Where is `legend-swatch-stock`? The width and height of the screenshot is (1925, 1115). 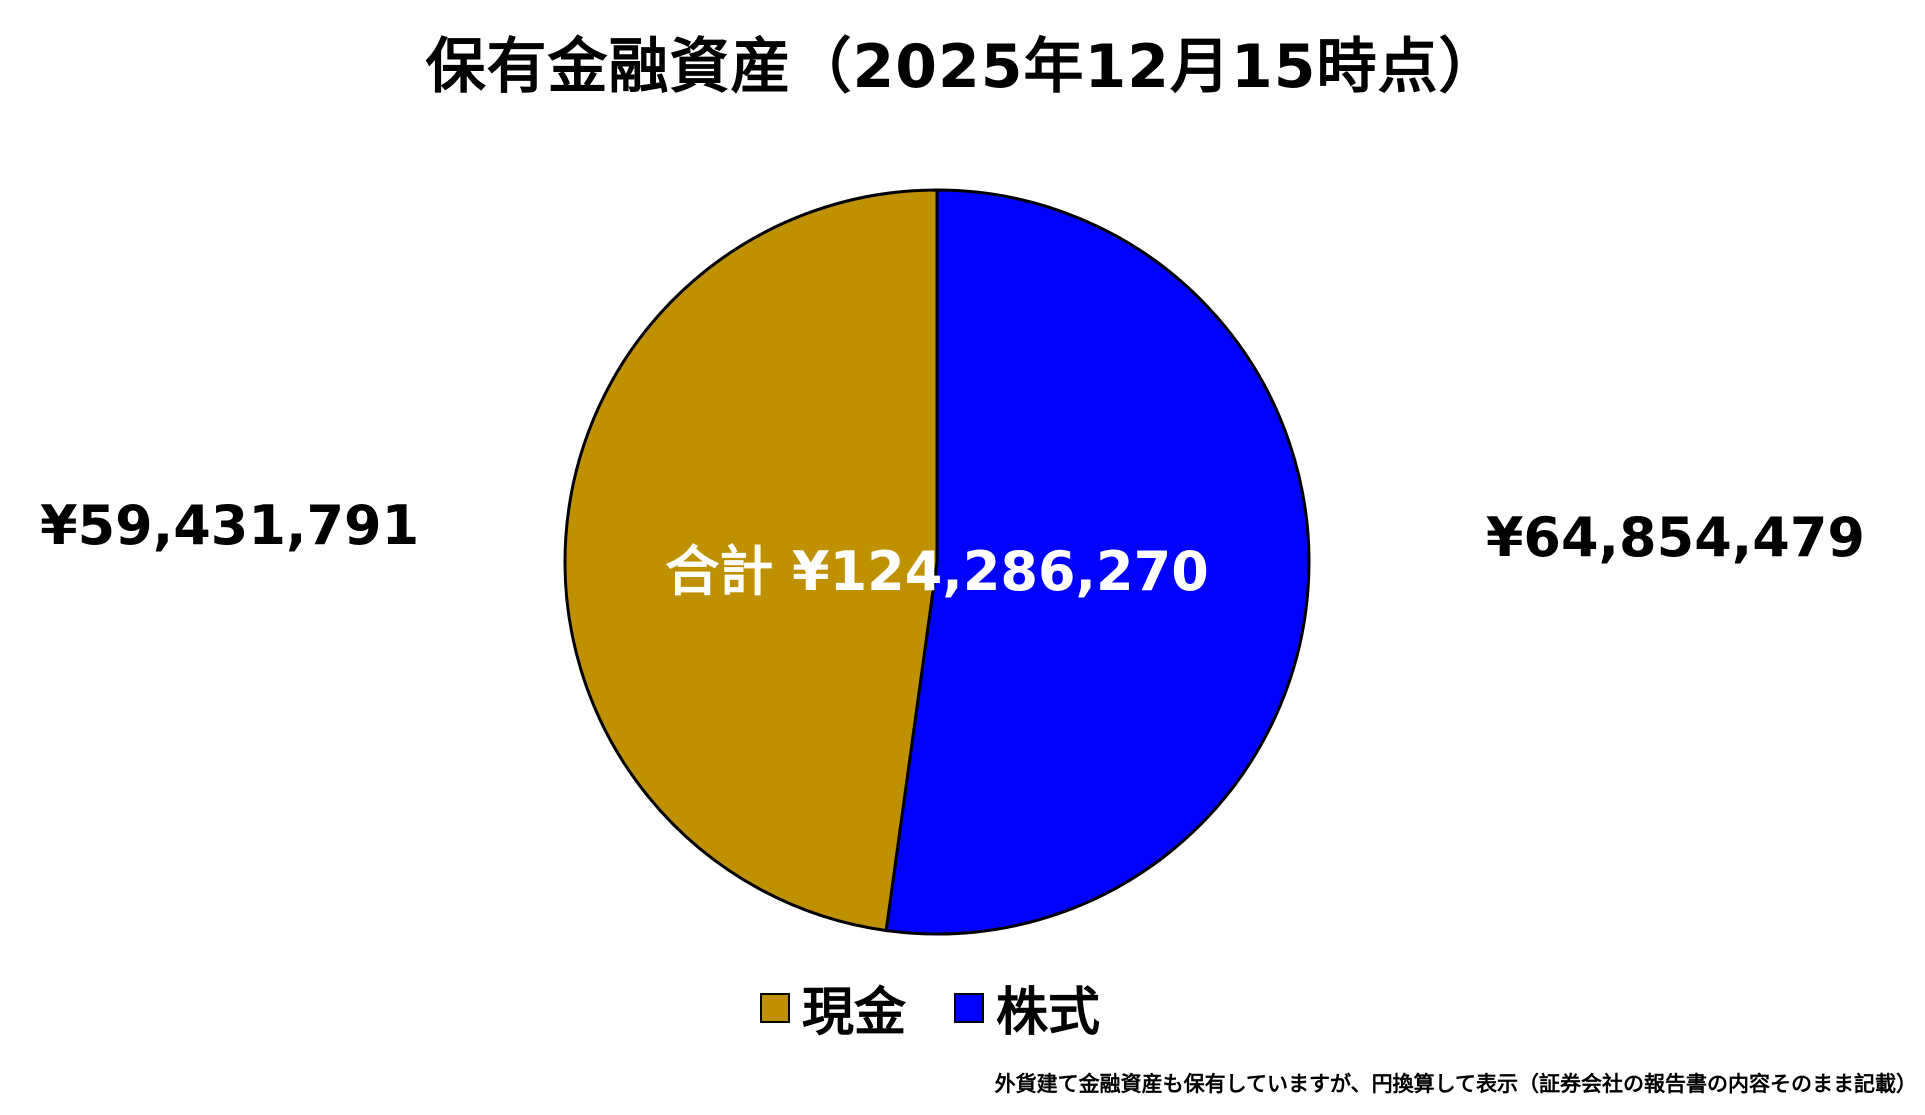 legend-swatch-stock is located at coordinates (969, 1007).